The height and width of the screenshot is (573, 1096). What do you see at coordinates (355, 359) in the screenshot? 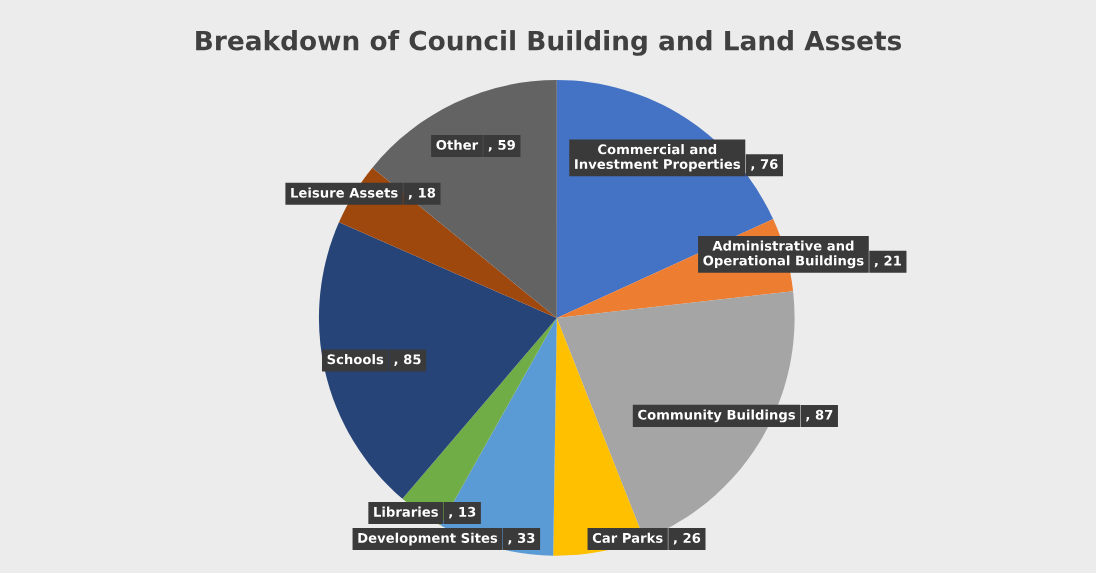
I see `slice-label: Schools` at bounding box center [355, 359].